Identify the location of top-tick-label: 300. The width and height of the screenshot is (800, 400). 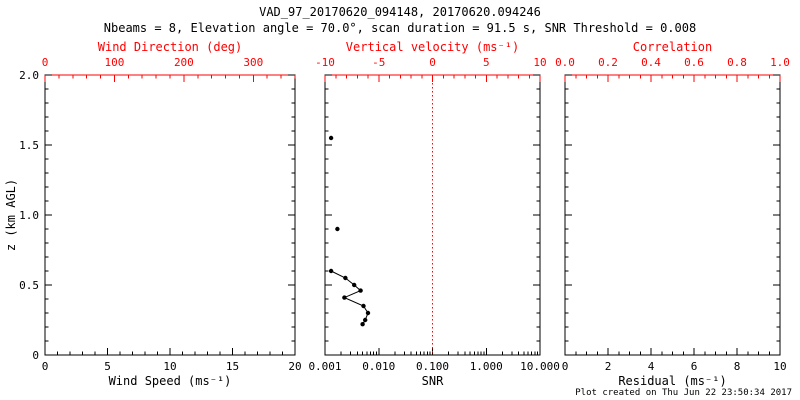
(253, 62).